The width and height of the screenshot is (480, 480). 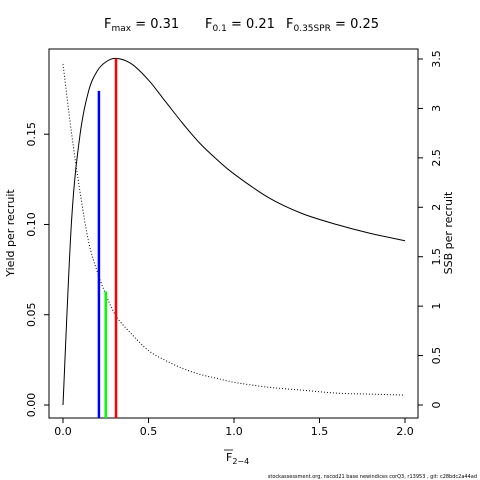 What do you see at coordinates (436, 108) in the screenshot?
I see `y-right-tick-label: 3` at bounding box center [436, 108].